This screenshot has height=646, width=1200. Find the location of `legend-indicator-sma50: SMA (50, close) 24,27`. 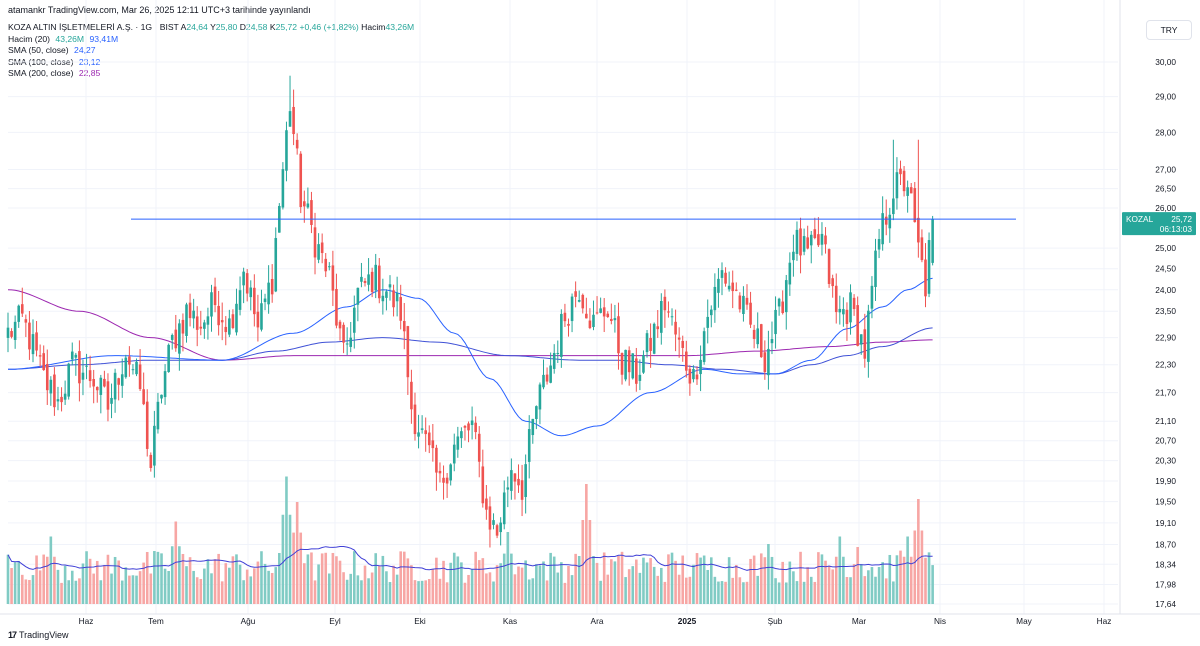

legend-indicator-sma50: SMA (50, close) 24,27 is located at coordinates (52, 50).